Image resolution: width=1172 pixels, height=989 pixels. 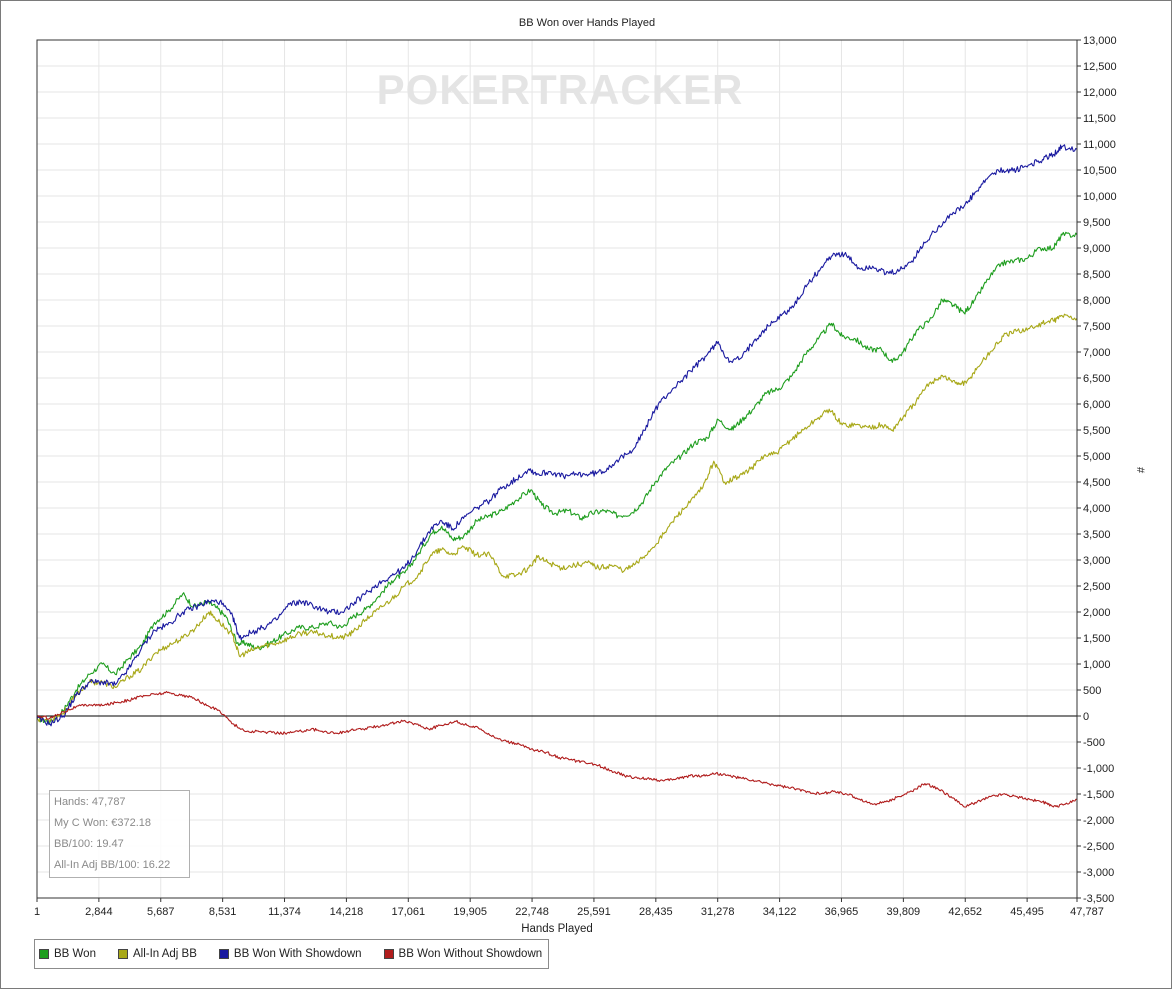 I want to click on y-tick-label: 500, so click(x=1092, y=691).